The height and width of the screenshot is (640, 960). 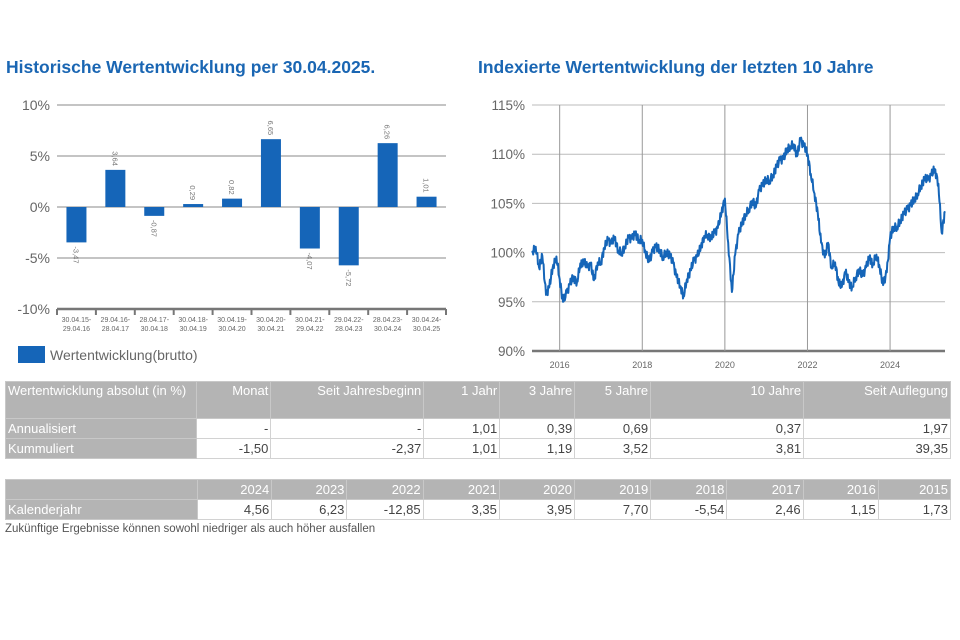 I want to click on x-tick-label: 30.04.21-, so click(x=310, y=320).